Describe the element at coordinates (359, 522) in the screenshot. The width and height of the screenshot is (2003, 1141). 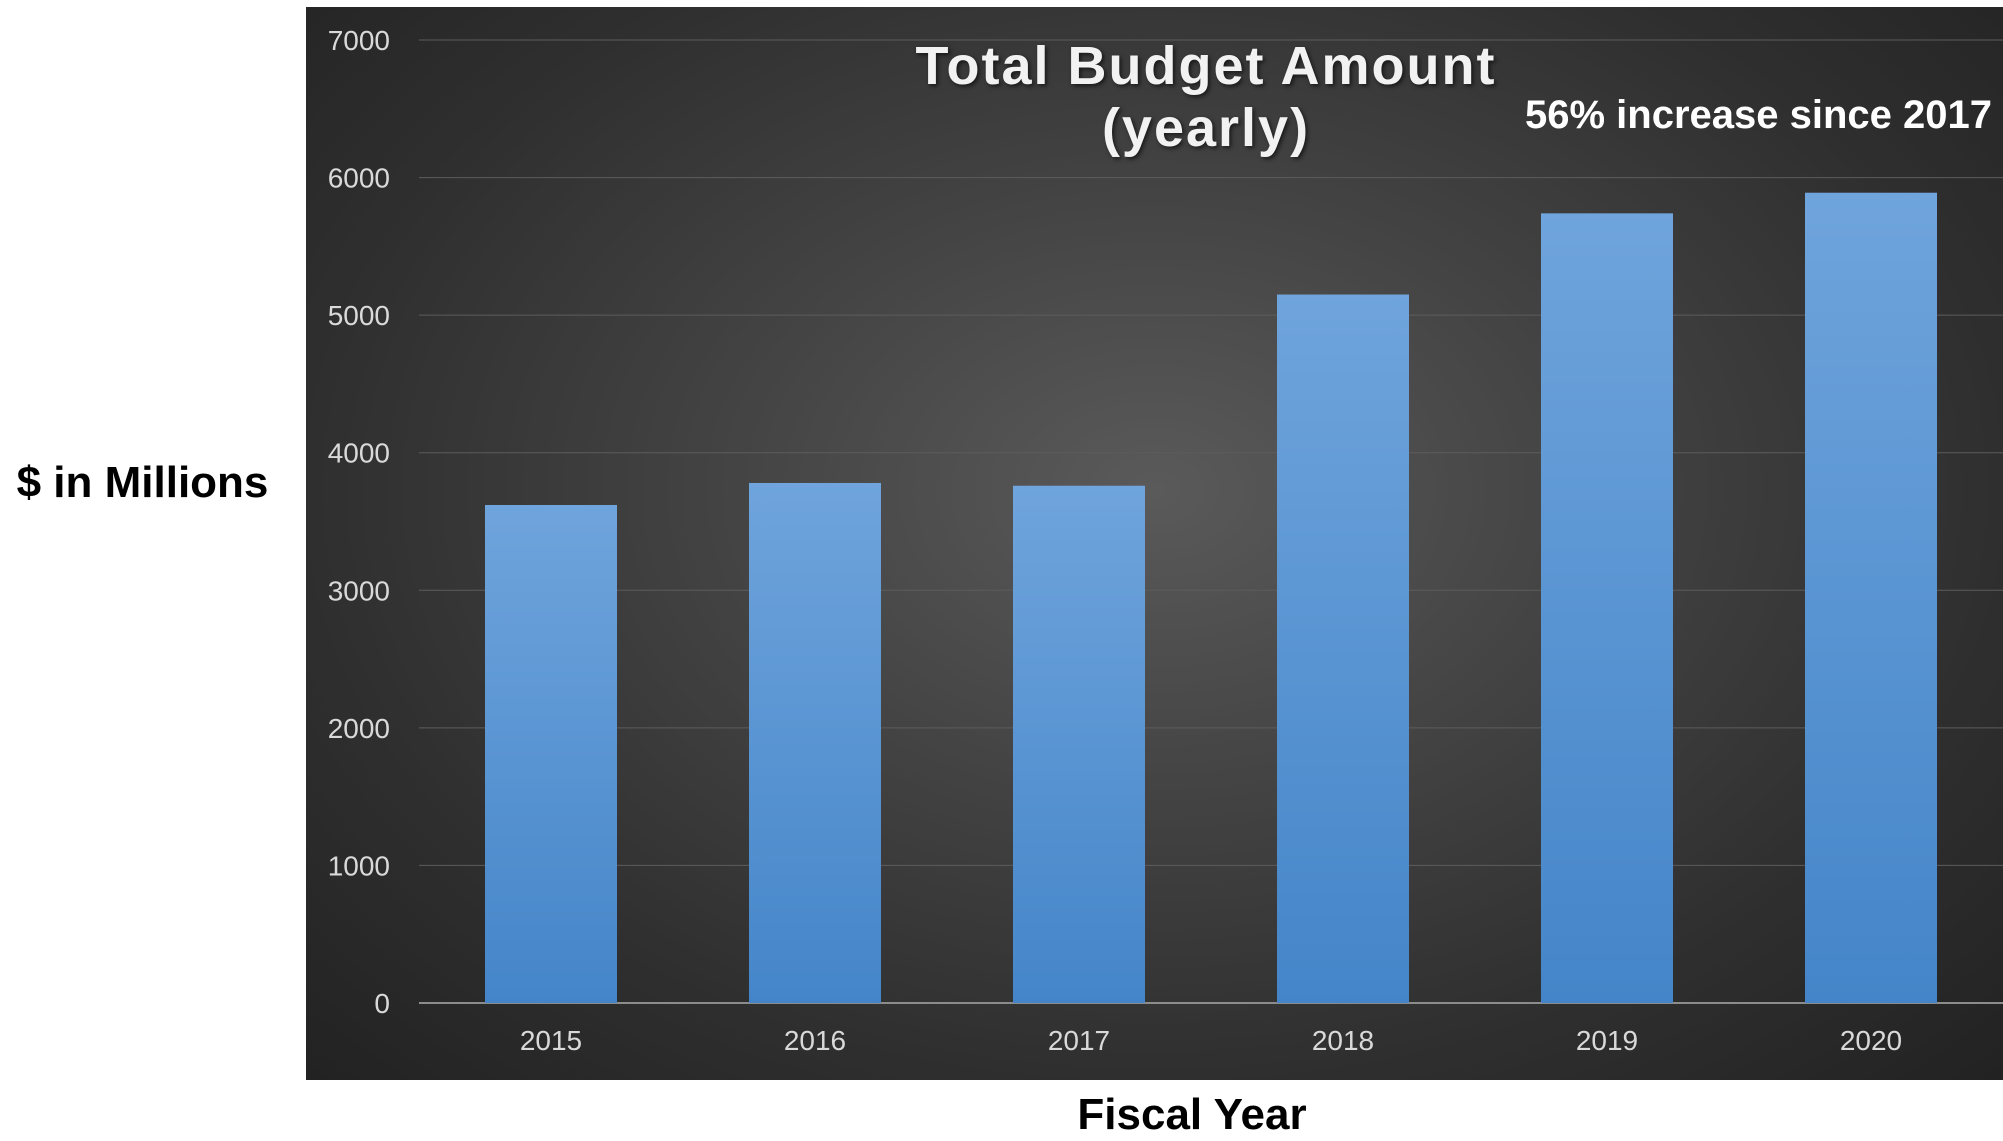
I see `y-axis-ticks: 0 1000 2000 3000 4000 5000 6000 7000` at that location.